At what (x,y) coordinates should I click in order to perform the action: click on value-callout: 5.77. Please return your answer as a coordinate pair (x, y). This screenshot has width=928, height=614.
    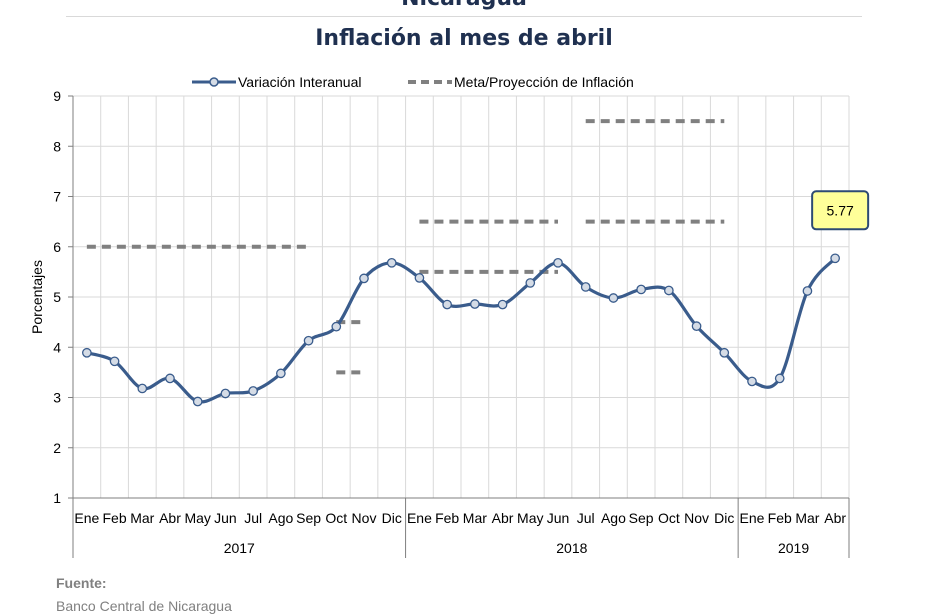
    Looking at the image, I should click on (840, 210).